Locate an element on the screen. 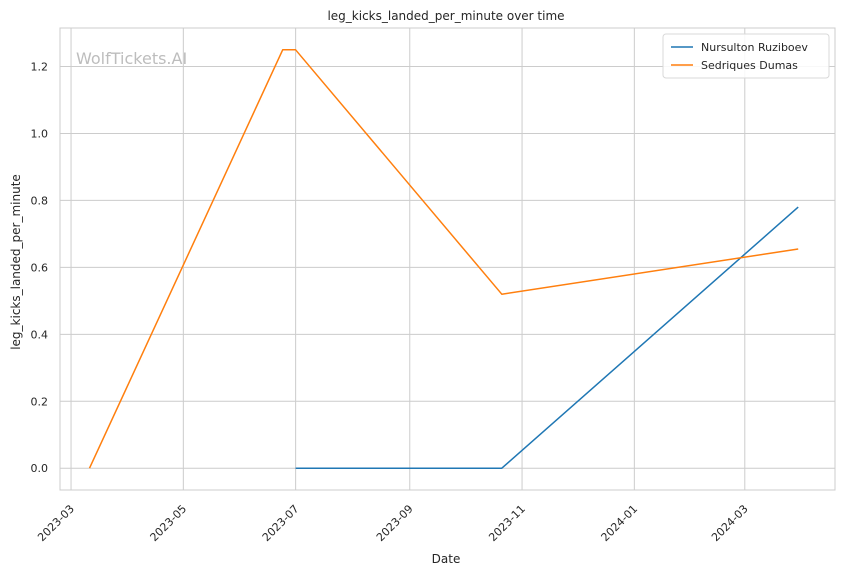 This screenshot has height=575, width=844. y-axis-label: leg_kicks_landed_per_minute is located at coordinates (16, 262).